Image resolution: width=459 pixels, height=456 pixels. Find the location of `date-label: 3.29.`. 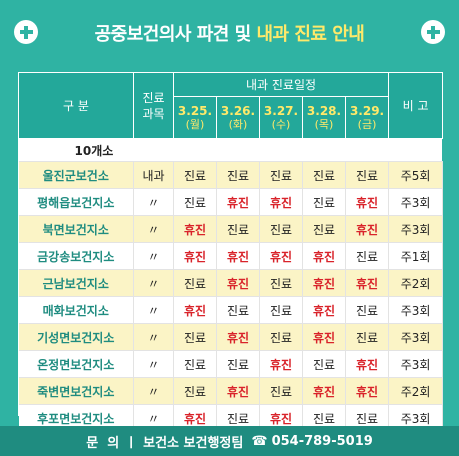

date-label: 3.29. is located at coordinates (367, 111).